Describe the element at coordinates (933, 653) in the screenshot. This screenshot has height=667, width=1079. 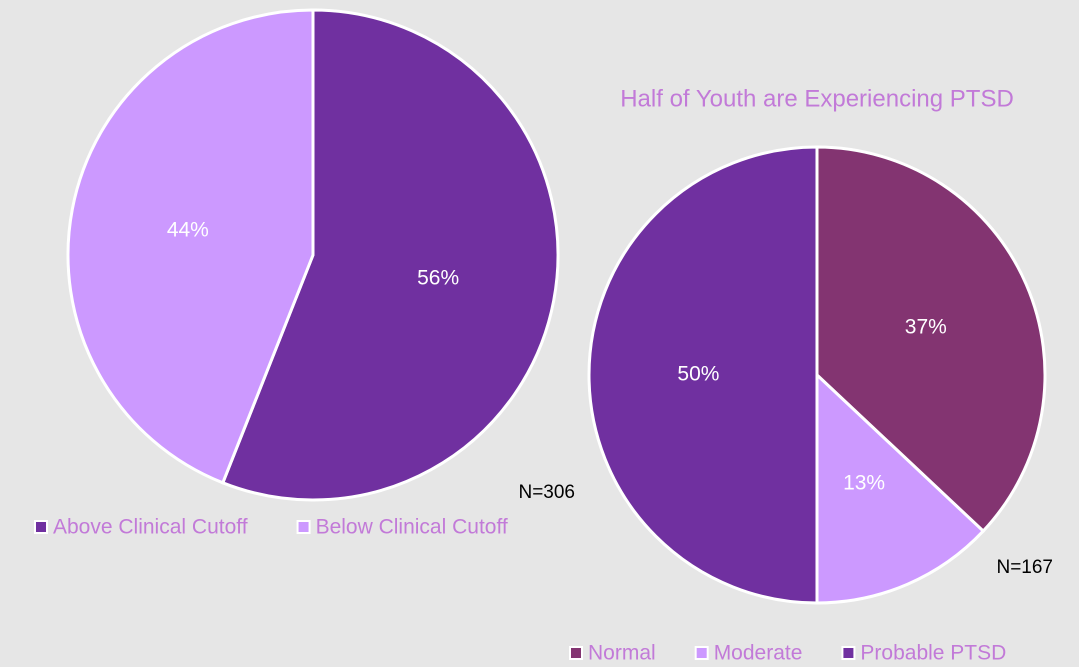
I see `legend-label: Probable PTSD` at that location.